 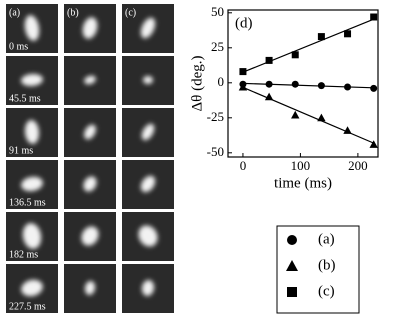 I want to click on time-label: 227.5 ms, so click(x=27, y=306).